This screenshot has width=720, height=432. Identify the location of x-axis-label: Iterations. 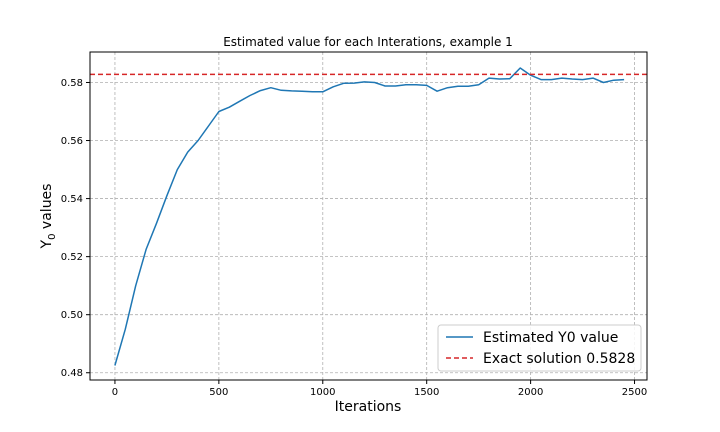
(368, 407).